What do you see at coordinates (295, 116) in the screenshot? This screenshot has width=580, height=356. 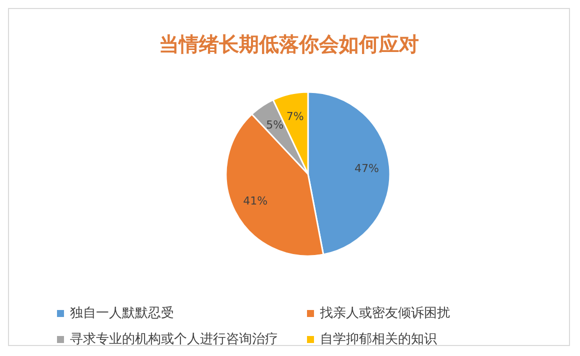 I see `data-label: 7%` at bounding box center [295, 116].